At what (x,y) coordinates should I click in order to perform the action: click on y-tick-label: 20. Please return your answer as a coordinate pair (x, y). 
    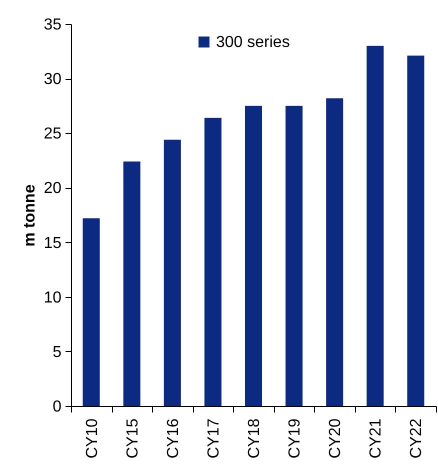
    Looking at the image, I should click on (53, 189).